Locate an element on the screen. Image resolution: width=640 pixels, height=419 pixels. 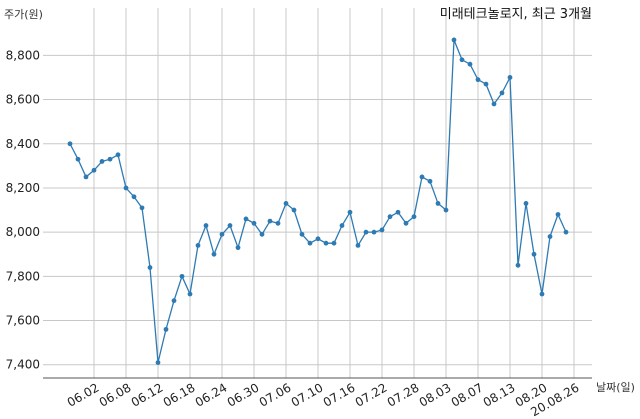
y-tick-labels: 7,400 7,600 7,800 8,000 8,200 8,400 8,600 8,800 is located at coordinates (23, 209).